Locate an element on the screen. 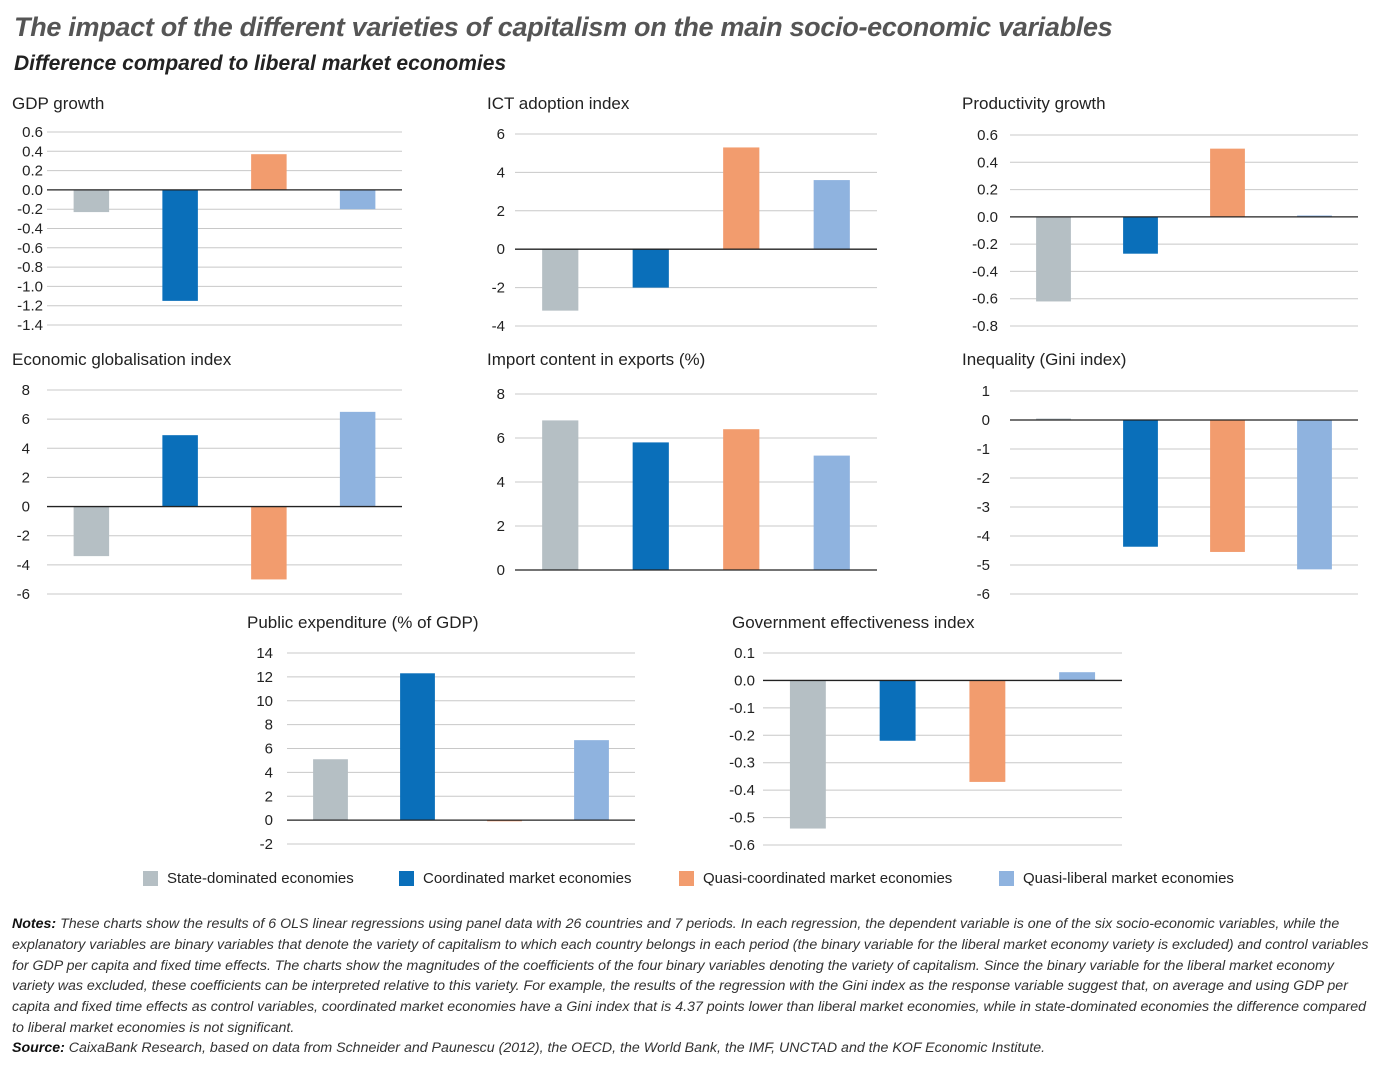 The width and height of the screenshot is (1400, 1086). chart-economic-globalisation-tick-label: 4 is located at coordinates (26, 448).